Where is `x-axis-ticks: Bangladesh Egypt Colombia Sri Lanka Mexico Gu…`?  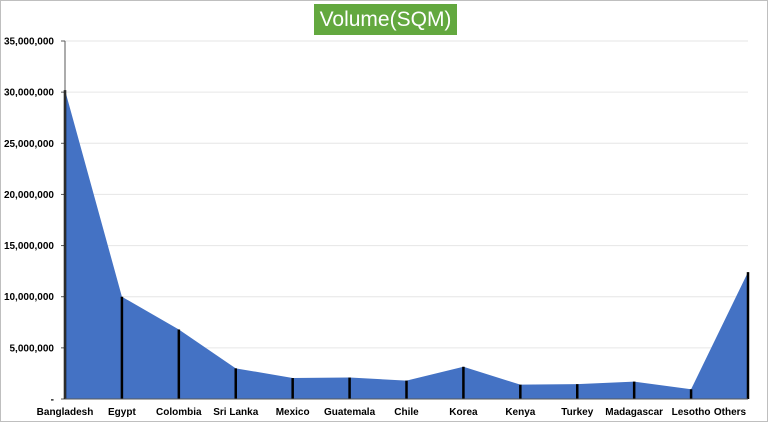
x-axis-ticks: Bangladesh Egypt Colombia Sri Lanka Mexico Gu… is located at coordinates (392, 412).